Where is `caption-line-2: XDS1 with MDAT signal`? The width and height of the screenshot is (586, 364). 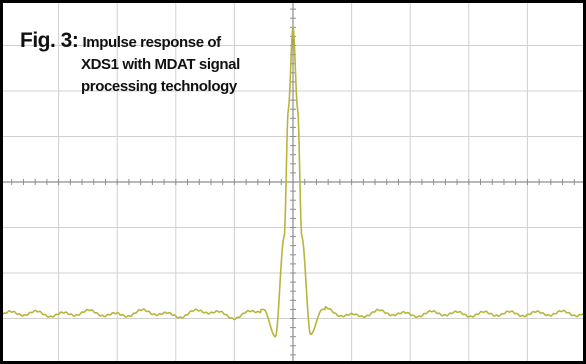
caption-line-2: XDS1 with MDAT signal is located at coordinates (160, 64).